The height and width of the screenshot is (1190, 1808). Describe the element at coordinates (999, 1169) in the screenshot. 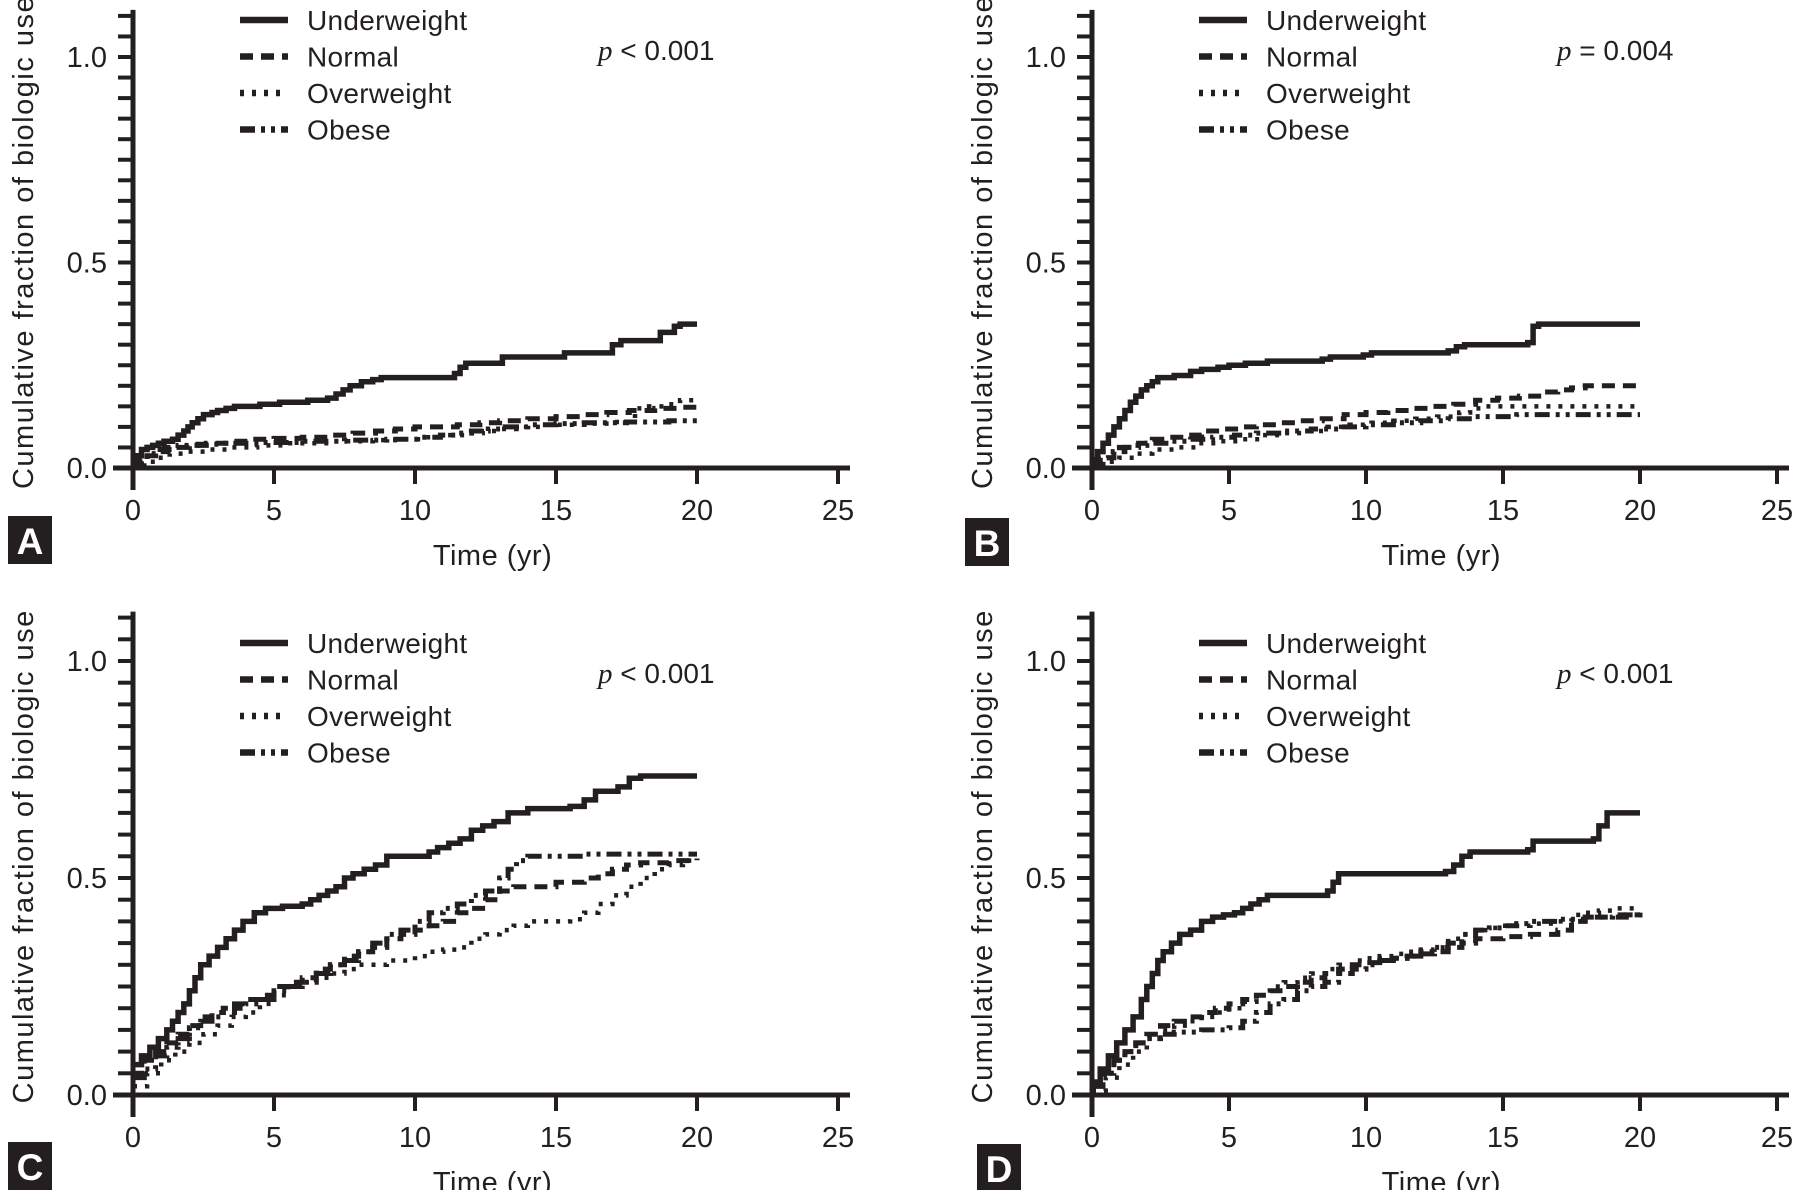

I see `panel-badge-letter: D` at that location.